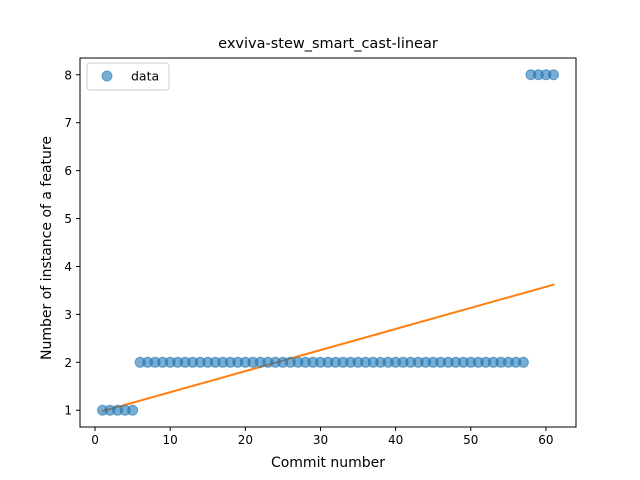 Image resolution: width=640 pixels, height=480 pixels. What do you see at coordinates (545, 440) in the screenshot?
I see `x-tick-label: 60` at bounding box center [545, 440].